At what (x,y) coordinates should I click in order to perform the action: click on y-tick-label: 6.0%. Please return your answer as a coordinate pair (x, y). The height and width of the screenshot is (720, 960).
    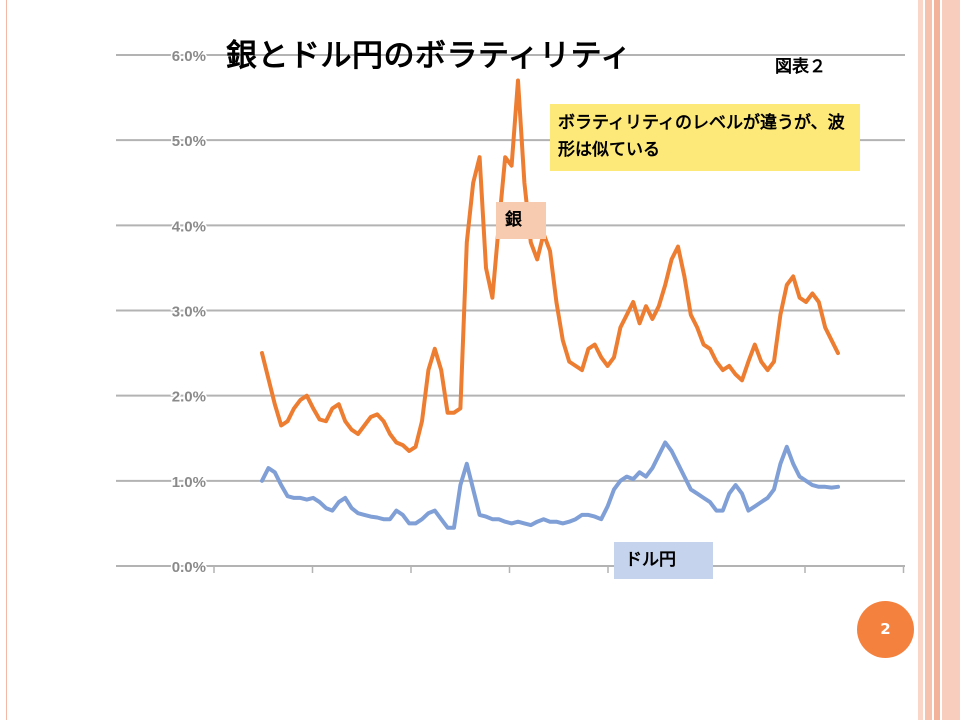
    Looking at the image, I should click on (189, 56).